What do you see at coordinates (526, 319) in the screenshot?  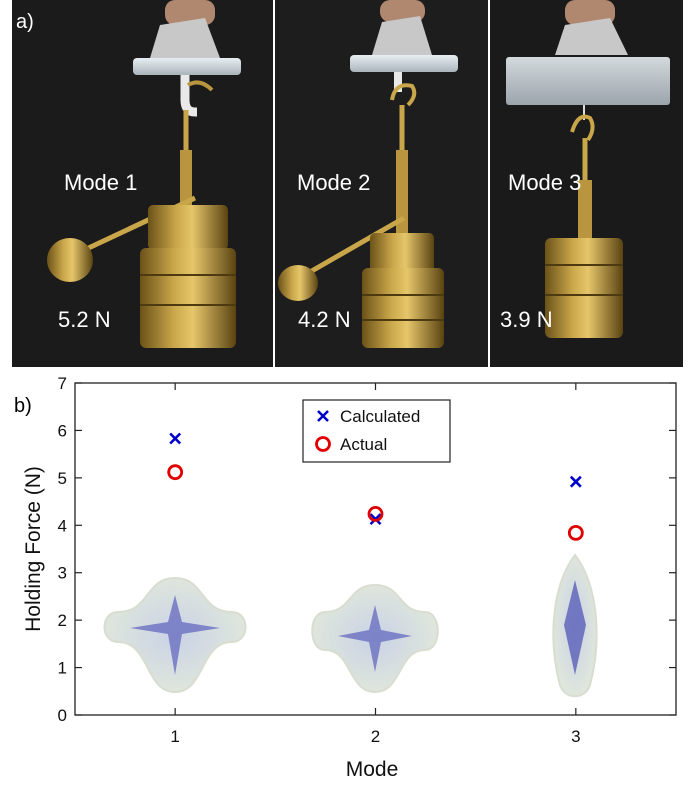 I see `photo-3-force-label: 3.9 N` at bounding box center [526, 319].